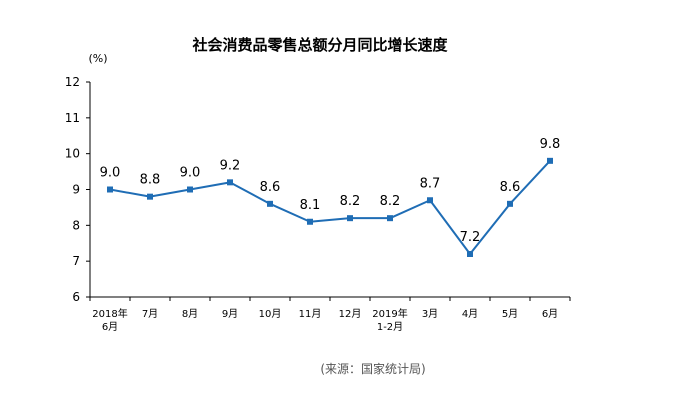 The image size is (691, 401). I want to click on data-label: 8.1, so click(310, 205).